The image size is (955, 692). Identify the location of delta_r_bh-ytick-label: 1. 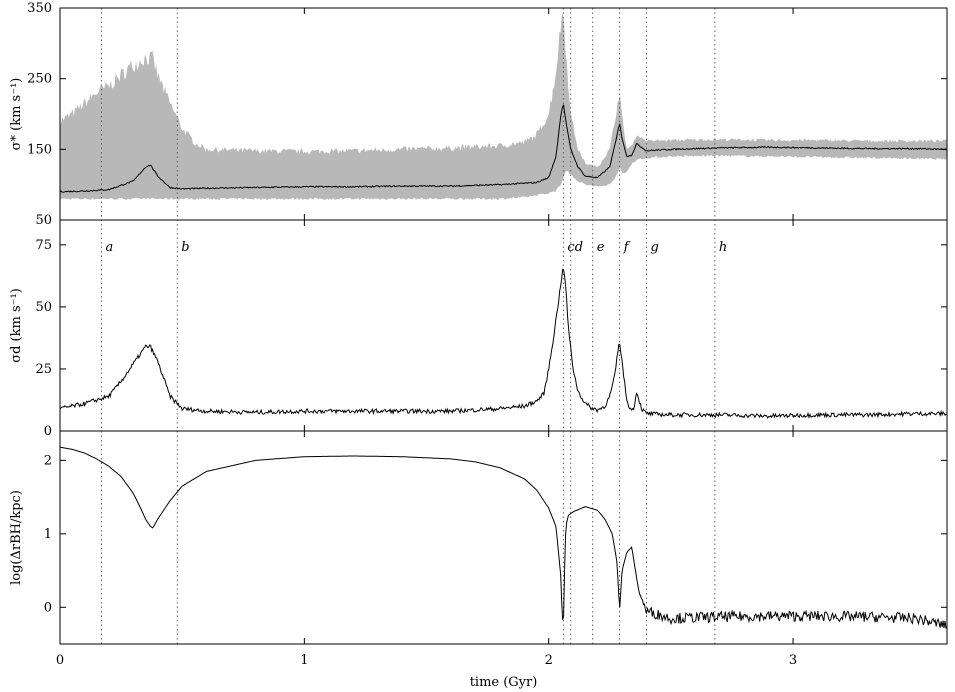
(48, 534).